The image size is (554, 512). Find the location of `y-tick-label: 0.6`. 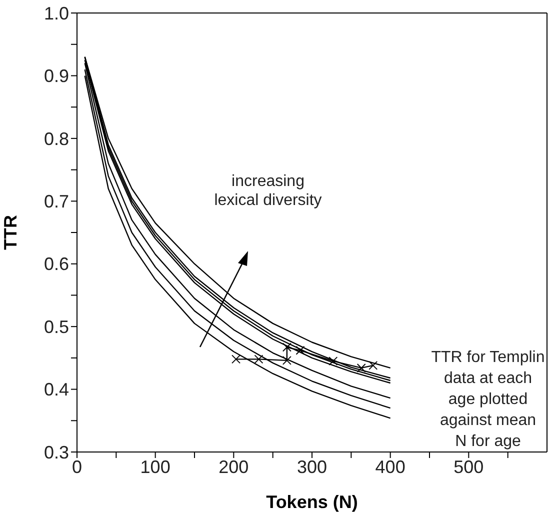

y-tick-label: 0.6 is located at coordinates (56, 264).